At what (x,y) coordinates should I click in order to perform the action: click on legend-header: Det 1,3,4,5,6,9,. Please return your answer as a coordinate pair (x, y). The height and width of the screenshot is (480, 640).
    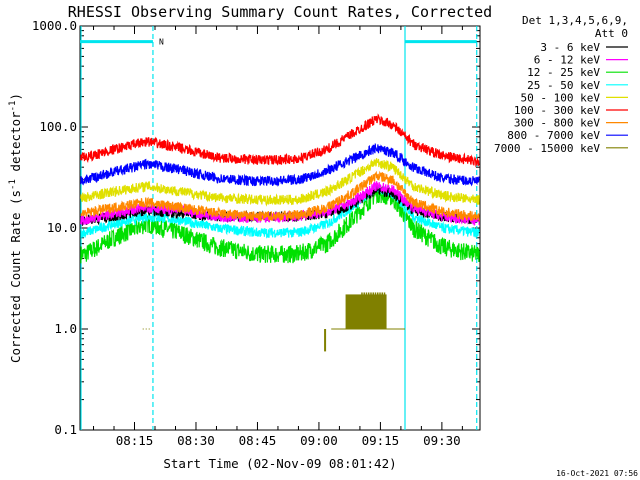
    Looking at the image, I should click on (575, 20).